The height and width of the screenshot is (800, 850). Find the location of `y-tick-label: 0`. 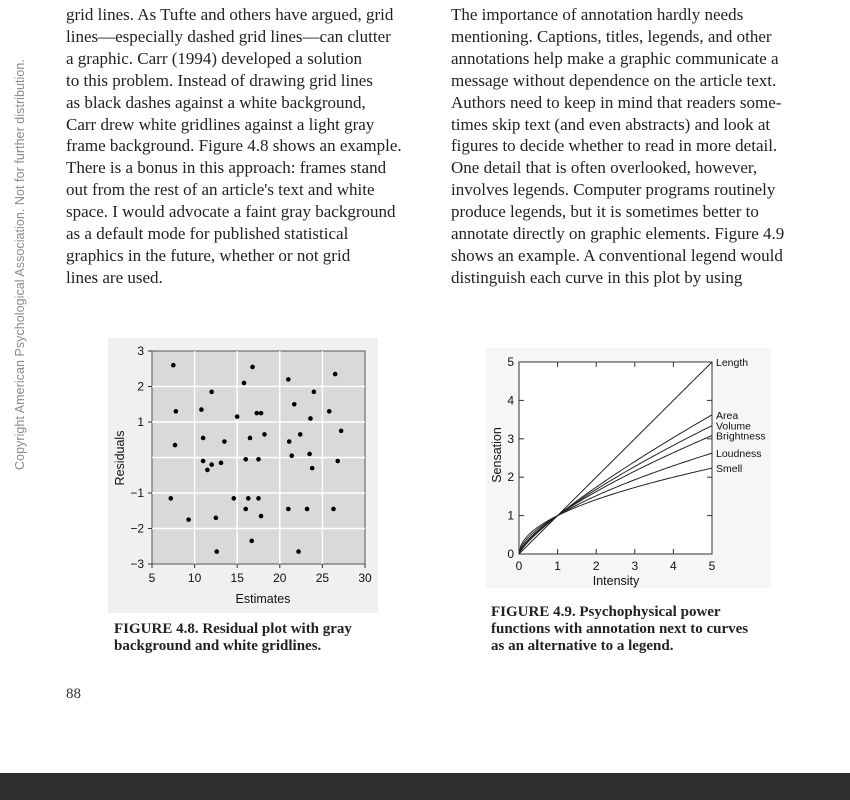

y-tick-label: 0 is located at coordinates (510, 554).